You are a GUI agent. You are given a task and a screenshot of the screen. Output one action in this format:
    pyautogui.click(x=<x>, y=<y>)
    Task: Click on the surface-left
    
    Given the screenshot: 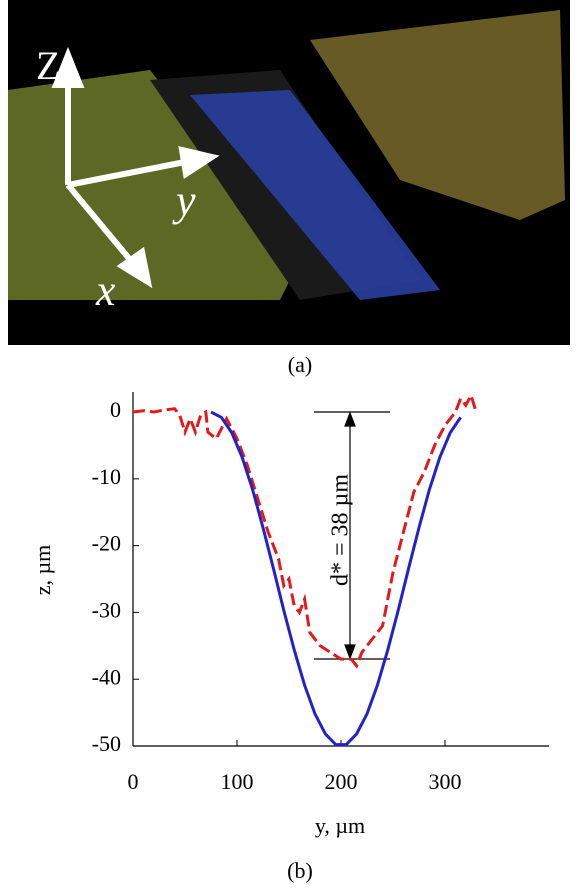 What is the action you would take?
    pyautogui.click(x=154, y=185)
    